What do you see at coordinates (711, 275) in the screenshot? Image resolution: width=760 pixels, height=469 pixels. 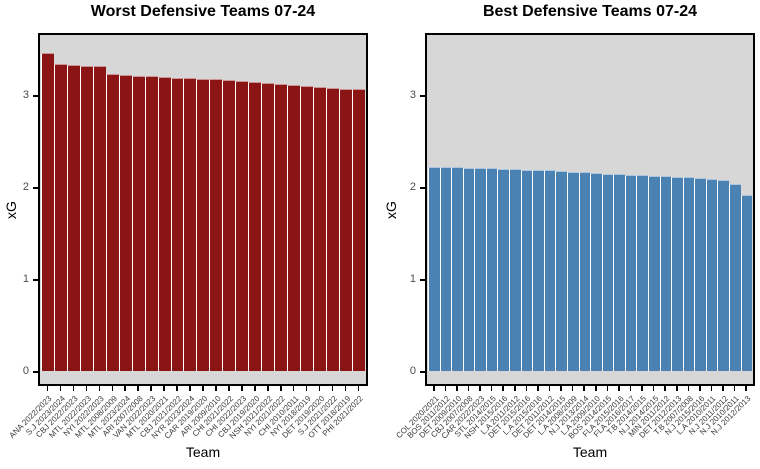 I see `bar-l-a-2010-2011` at bounding box center [711, 275].